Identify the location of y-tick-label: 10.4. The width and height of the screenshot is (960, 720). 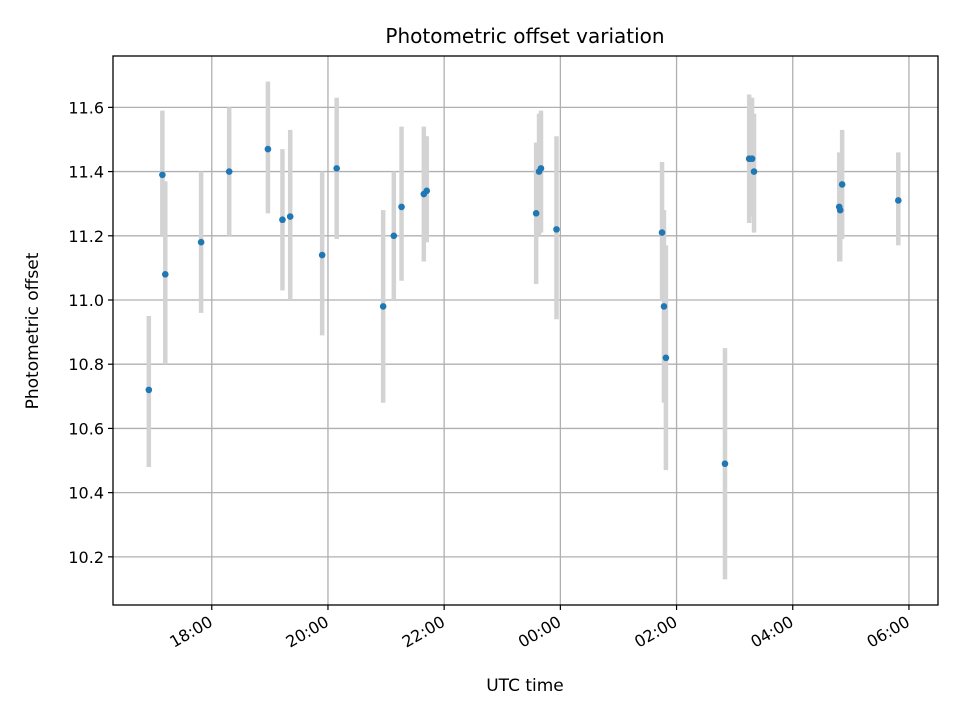
(86, 493).